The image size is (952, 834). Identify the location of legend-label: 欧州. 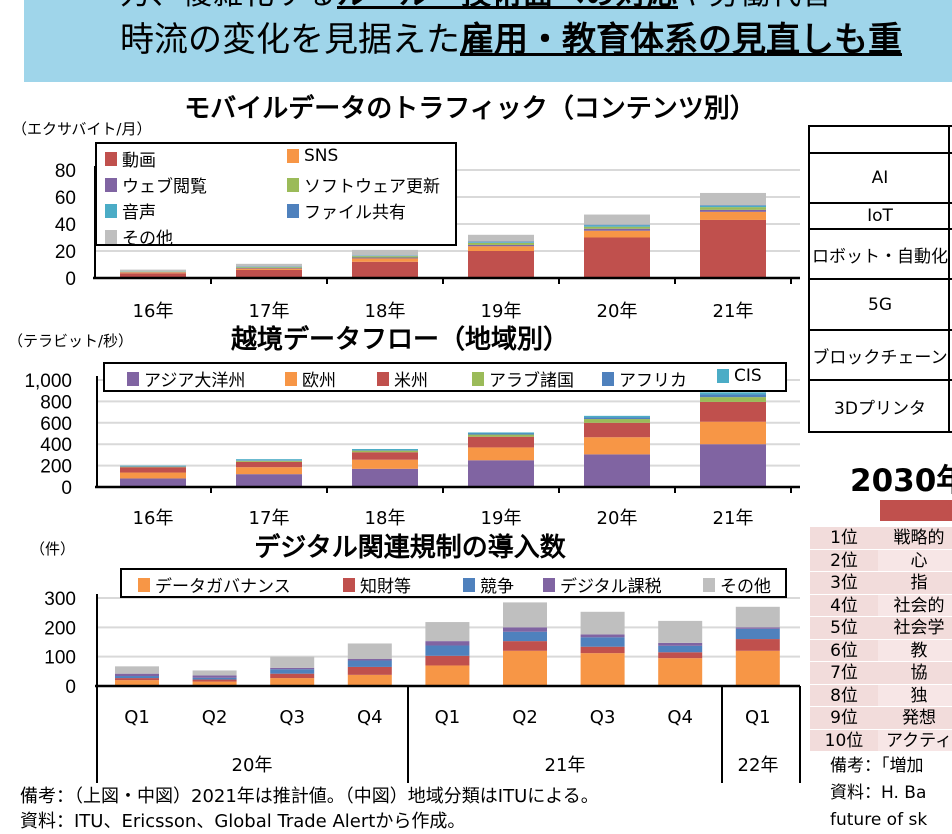
(319, 381).